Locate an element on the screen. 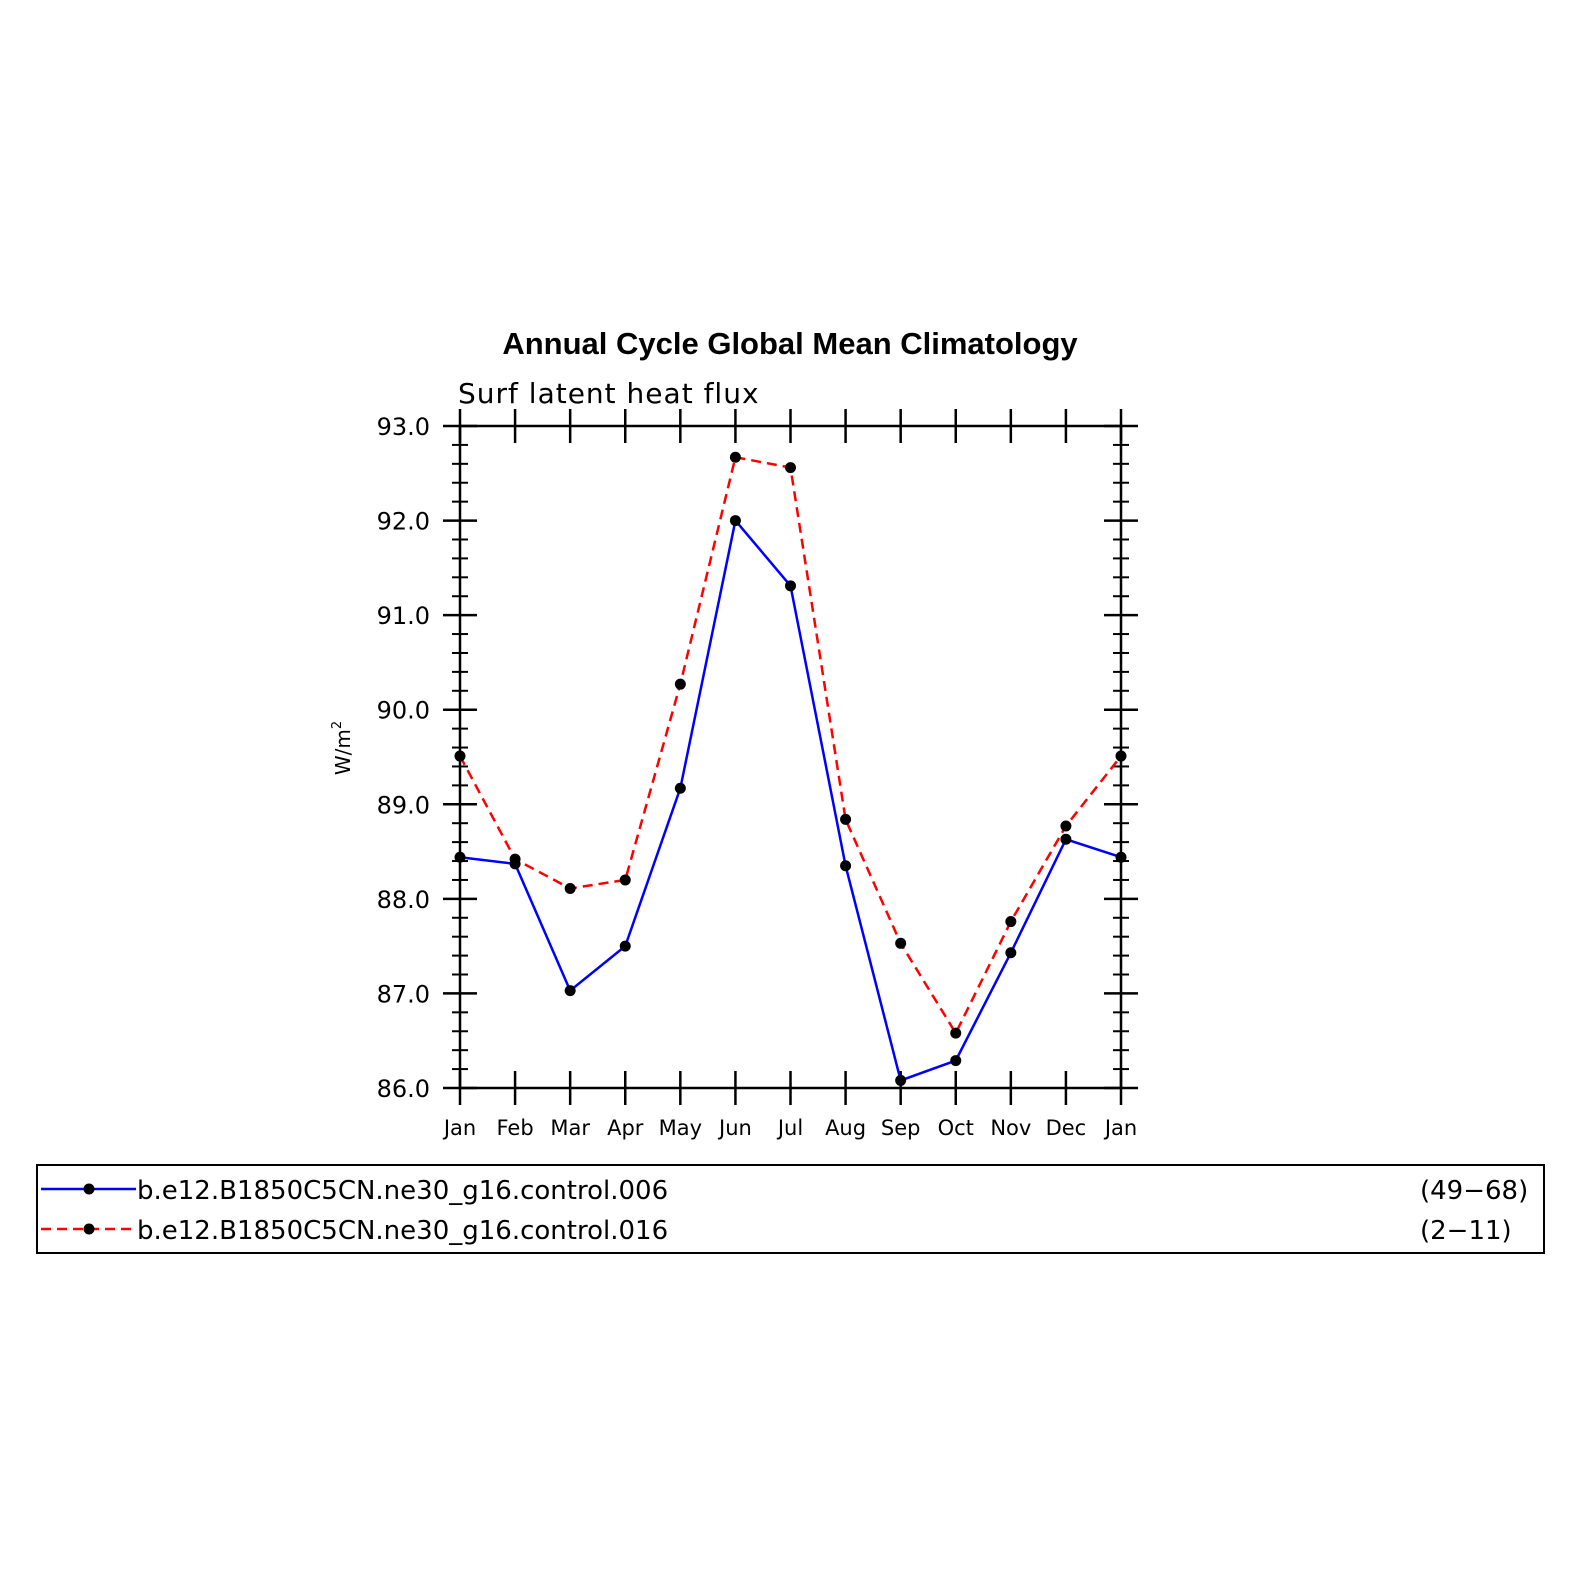 This screenshot has width=1575, height=1575. y-tick-label: 89.0 is located at coordinates (403, 805).